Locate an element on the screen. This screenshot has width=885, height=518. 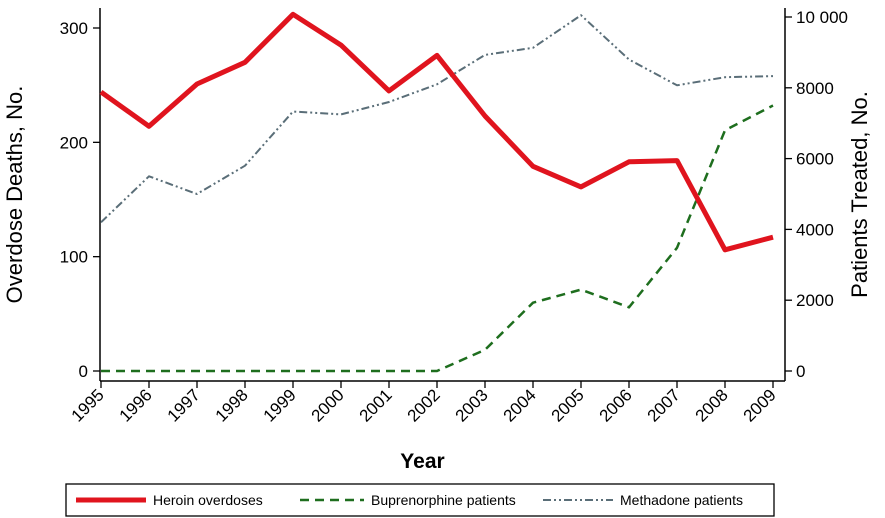
x-tick-label: 2009 is located at coordinates (760, 405).